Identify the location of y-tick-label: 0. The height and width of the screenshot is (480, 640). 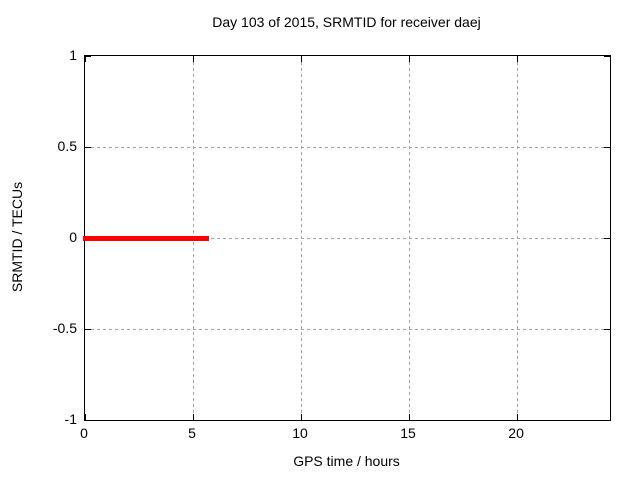
(73, 237).